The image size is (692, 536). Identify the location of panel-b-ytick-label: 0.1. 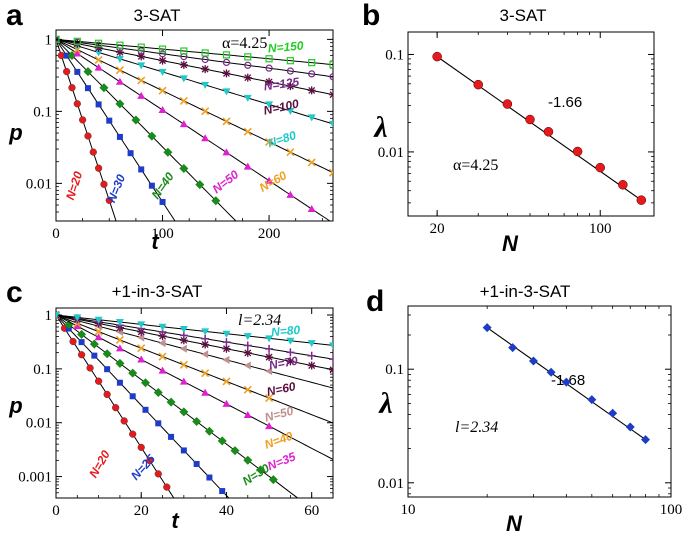
(394, 55).